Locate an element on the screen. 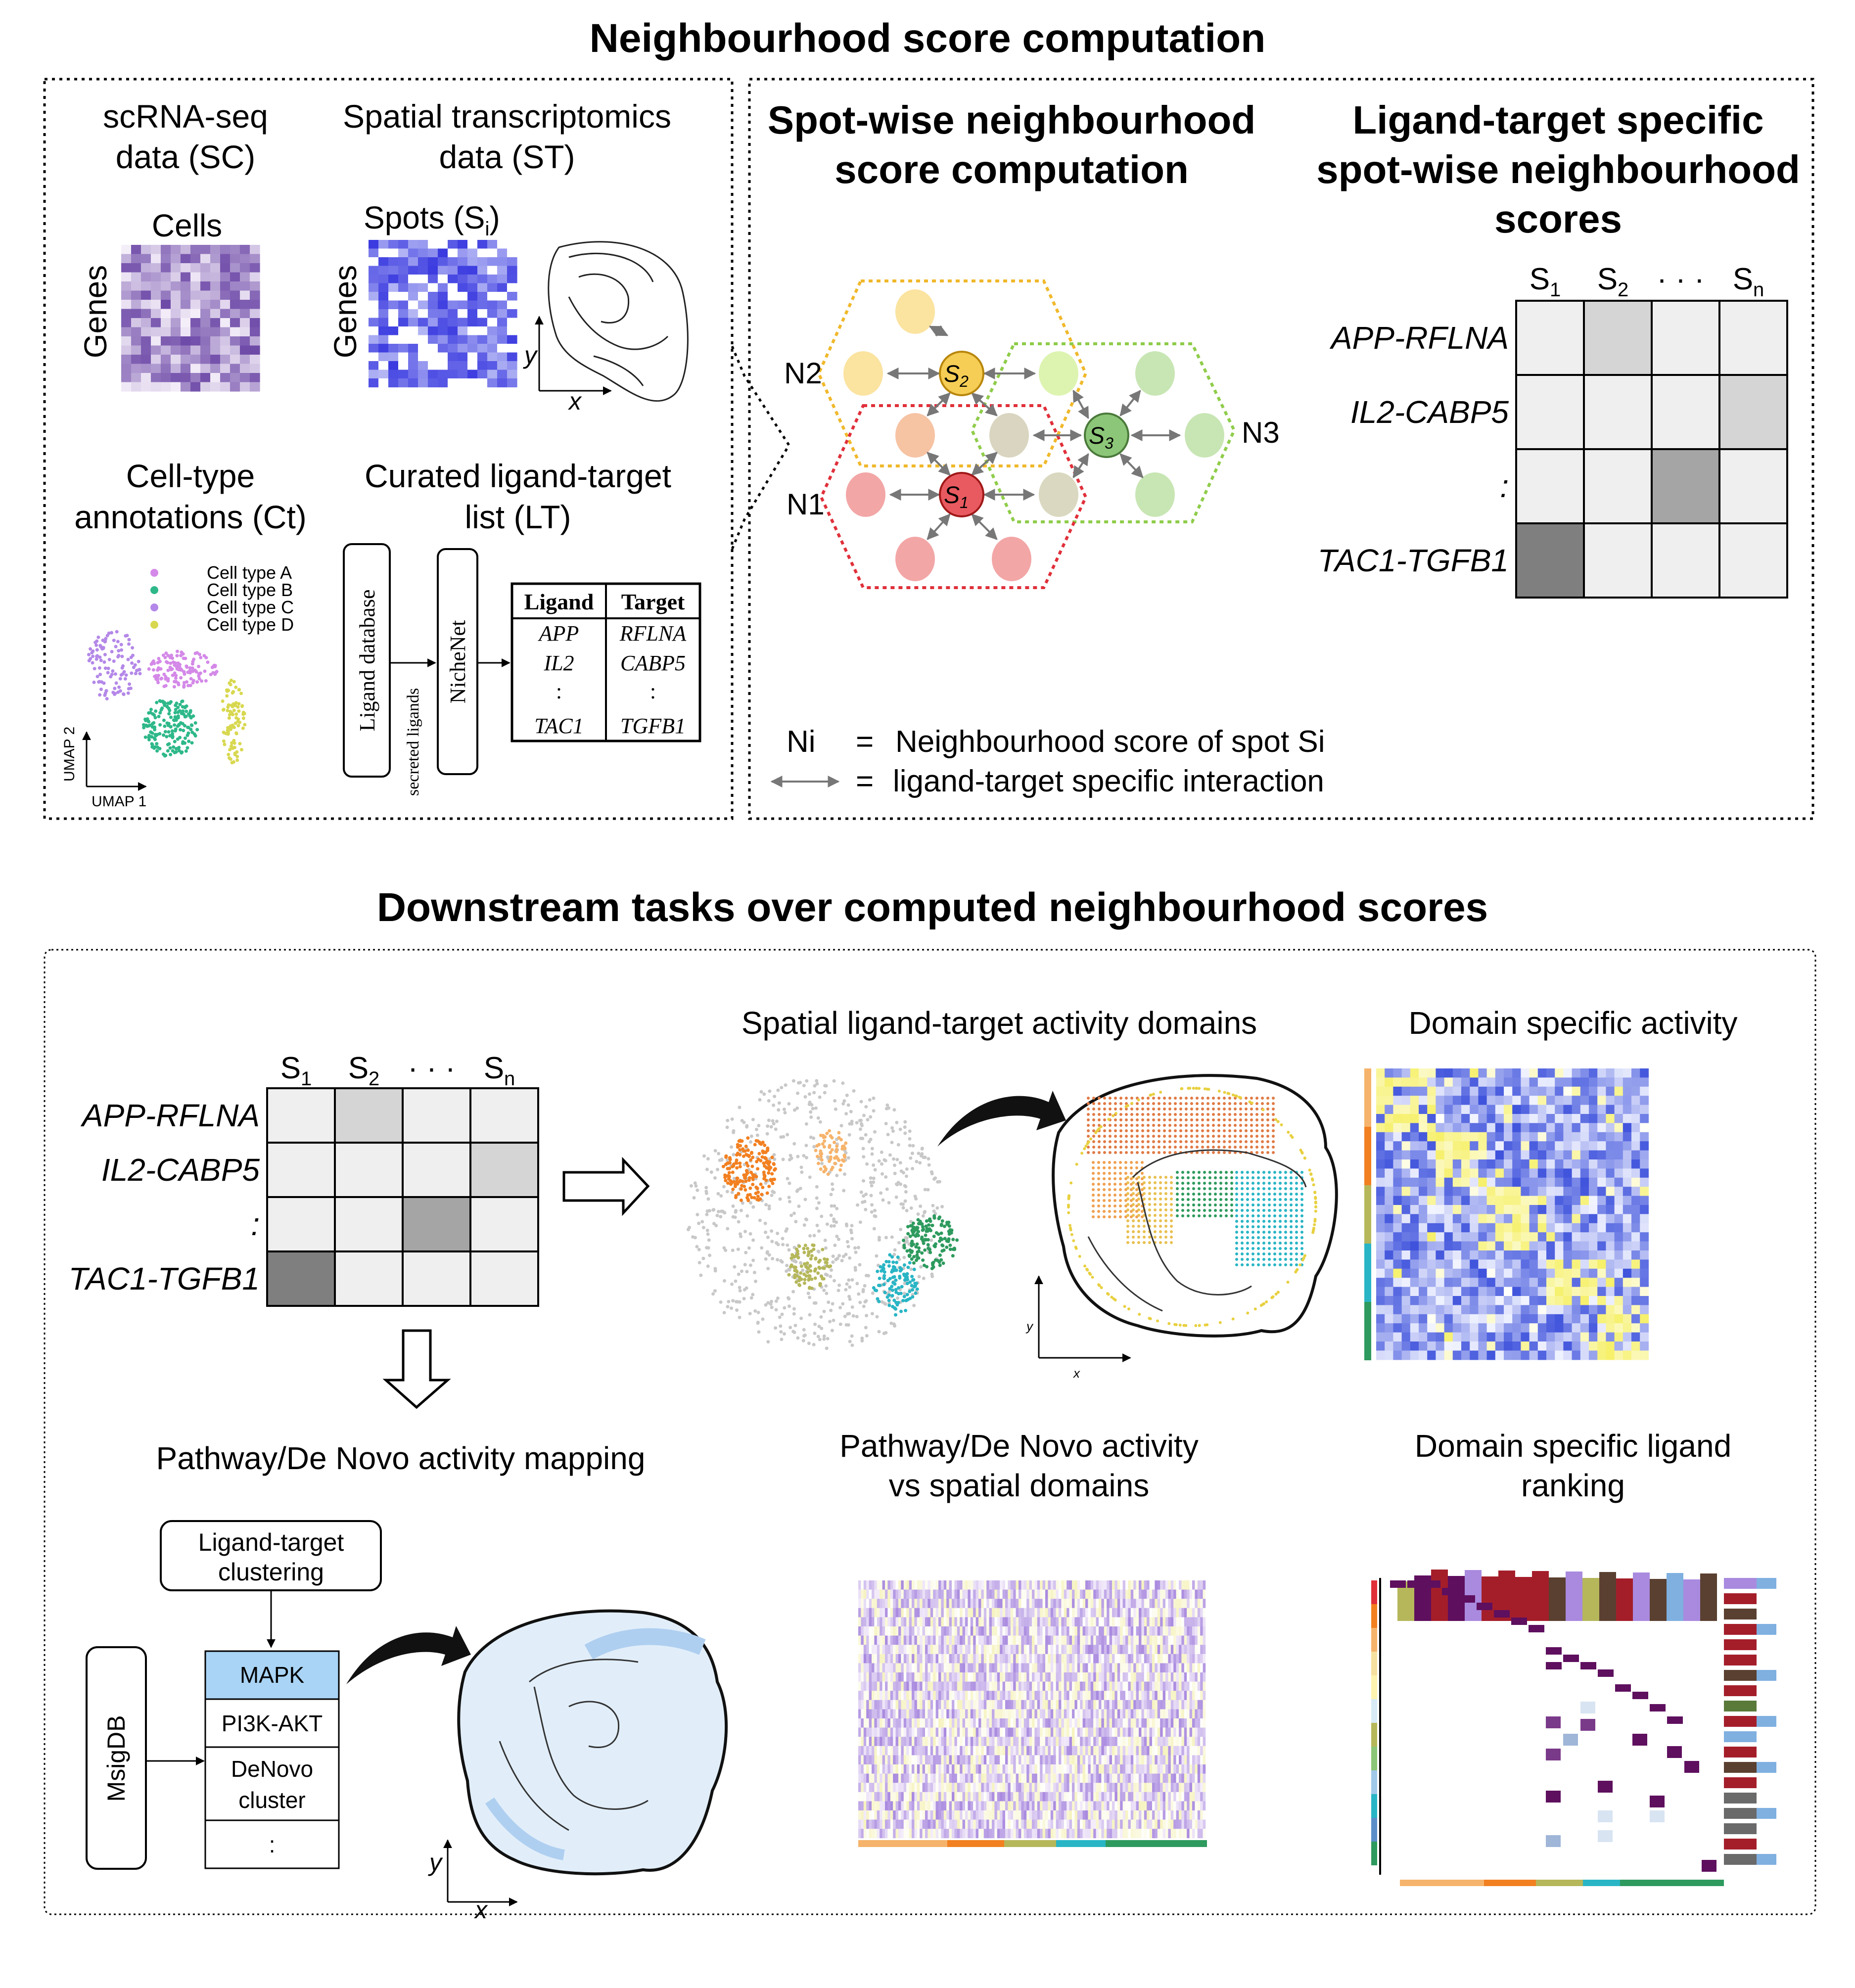 Image resolution: width=1855 pixels, height=1988 pixels. pathway-ellipsis: : is located at coordinates (272, 1844).